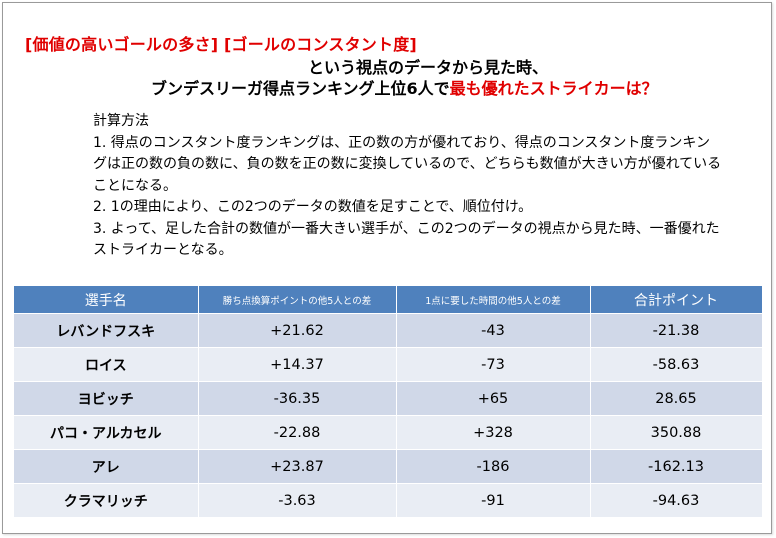  Describe the element at coordinates (493, 330) in the screenshot. I see `time-diff: -43` at that location.